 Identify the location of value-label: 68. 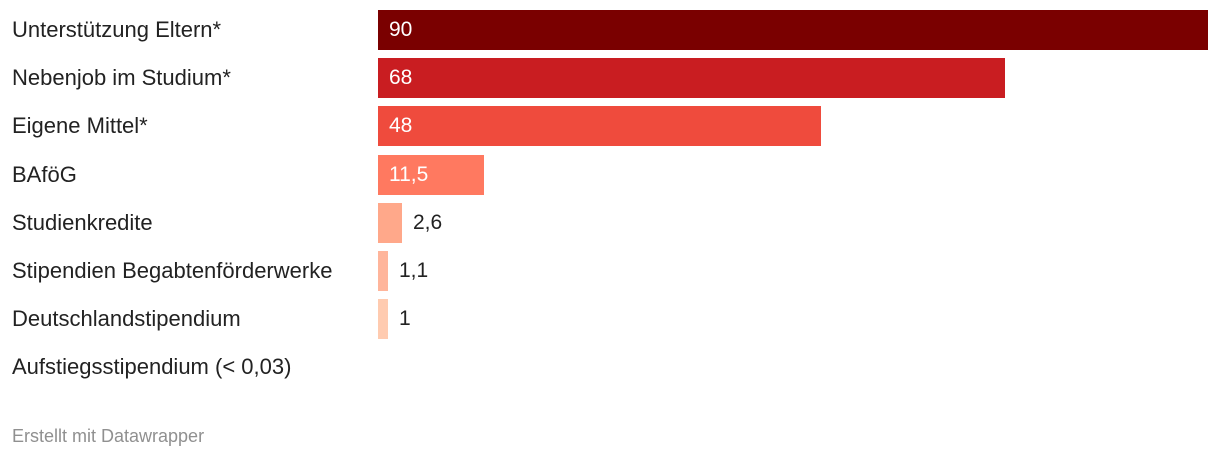
(401, 77).